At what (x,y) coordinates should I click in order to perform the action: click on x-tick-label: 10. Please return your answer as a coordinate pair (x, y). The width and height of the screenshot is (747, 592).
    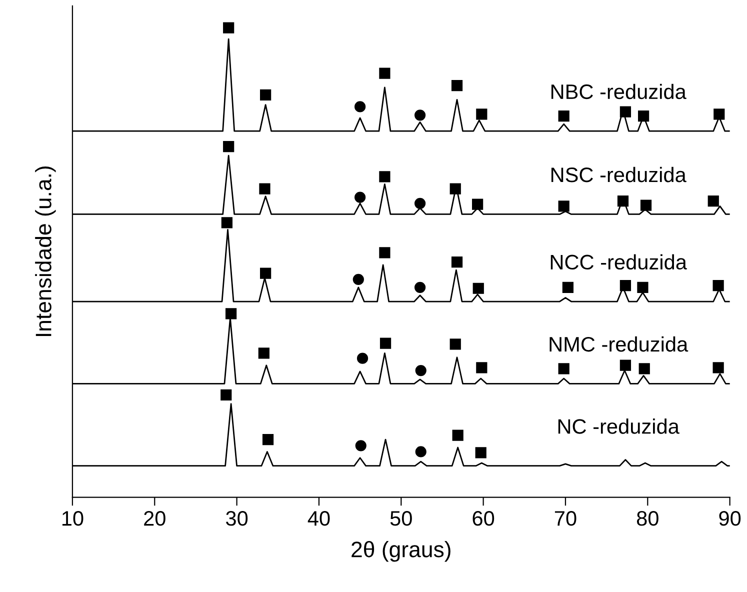
    Looking at the image, I should click on (73, 518).